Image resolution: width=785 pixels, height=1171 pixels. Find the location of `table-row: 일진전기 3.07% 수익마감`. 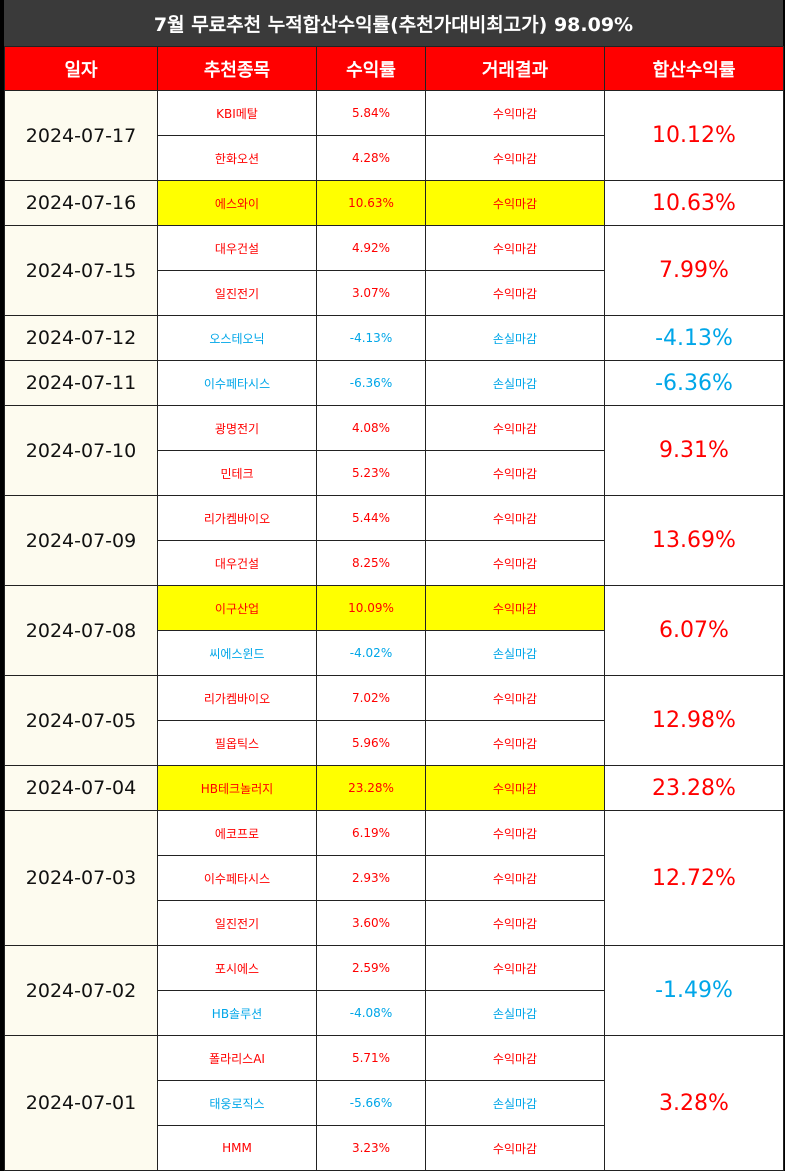

table-row: 일진전기 3.07% 수익마감 is located at coordinates (394, 293).